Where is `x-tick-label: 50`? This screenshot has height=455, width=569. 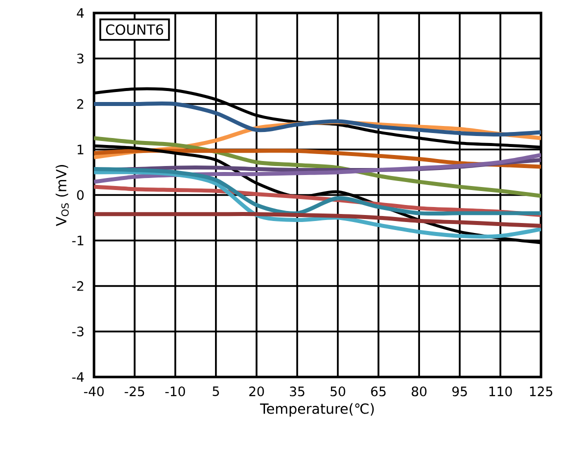 x-tick-label: 50 is located at coordinates (338, 391).